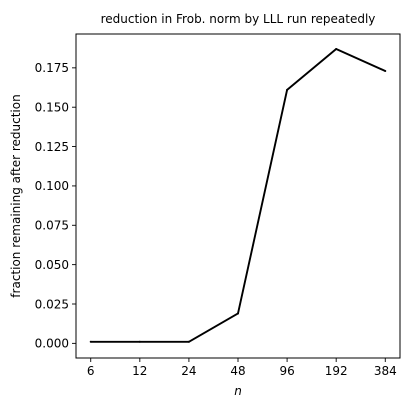 Image resolution: width=411 pixels, height=409 pixels. What do you see at coordinates (286, 371) in the screenshot?
I see `x-tick-label: 96` at bounding box center [286, 371].